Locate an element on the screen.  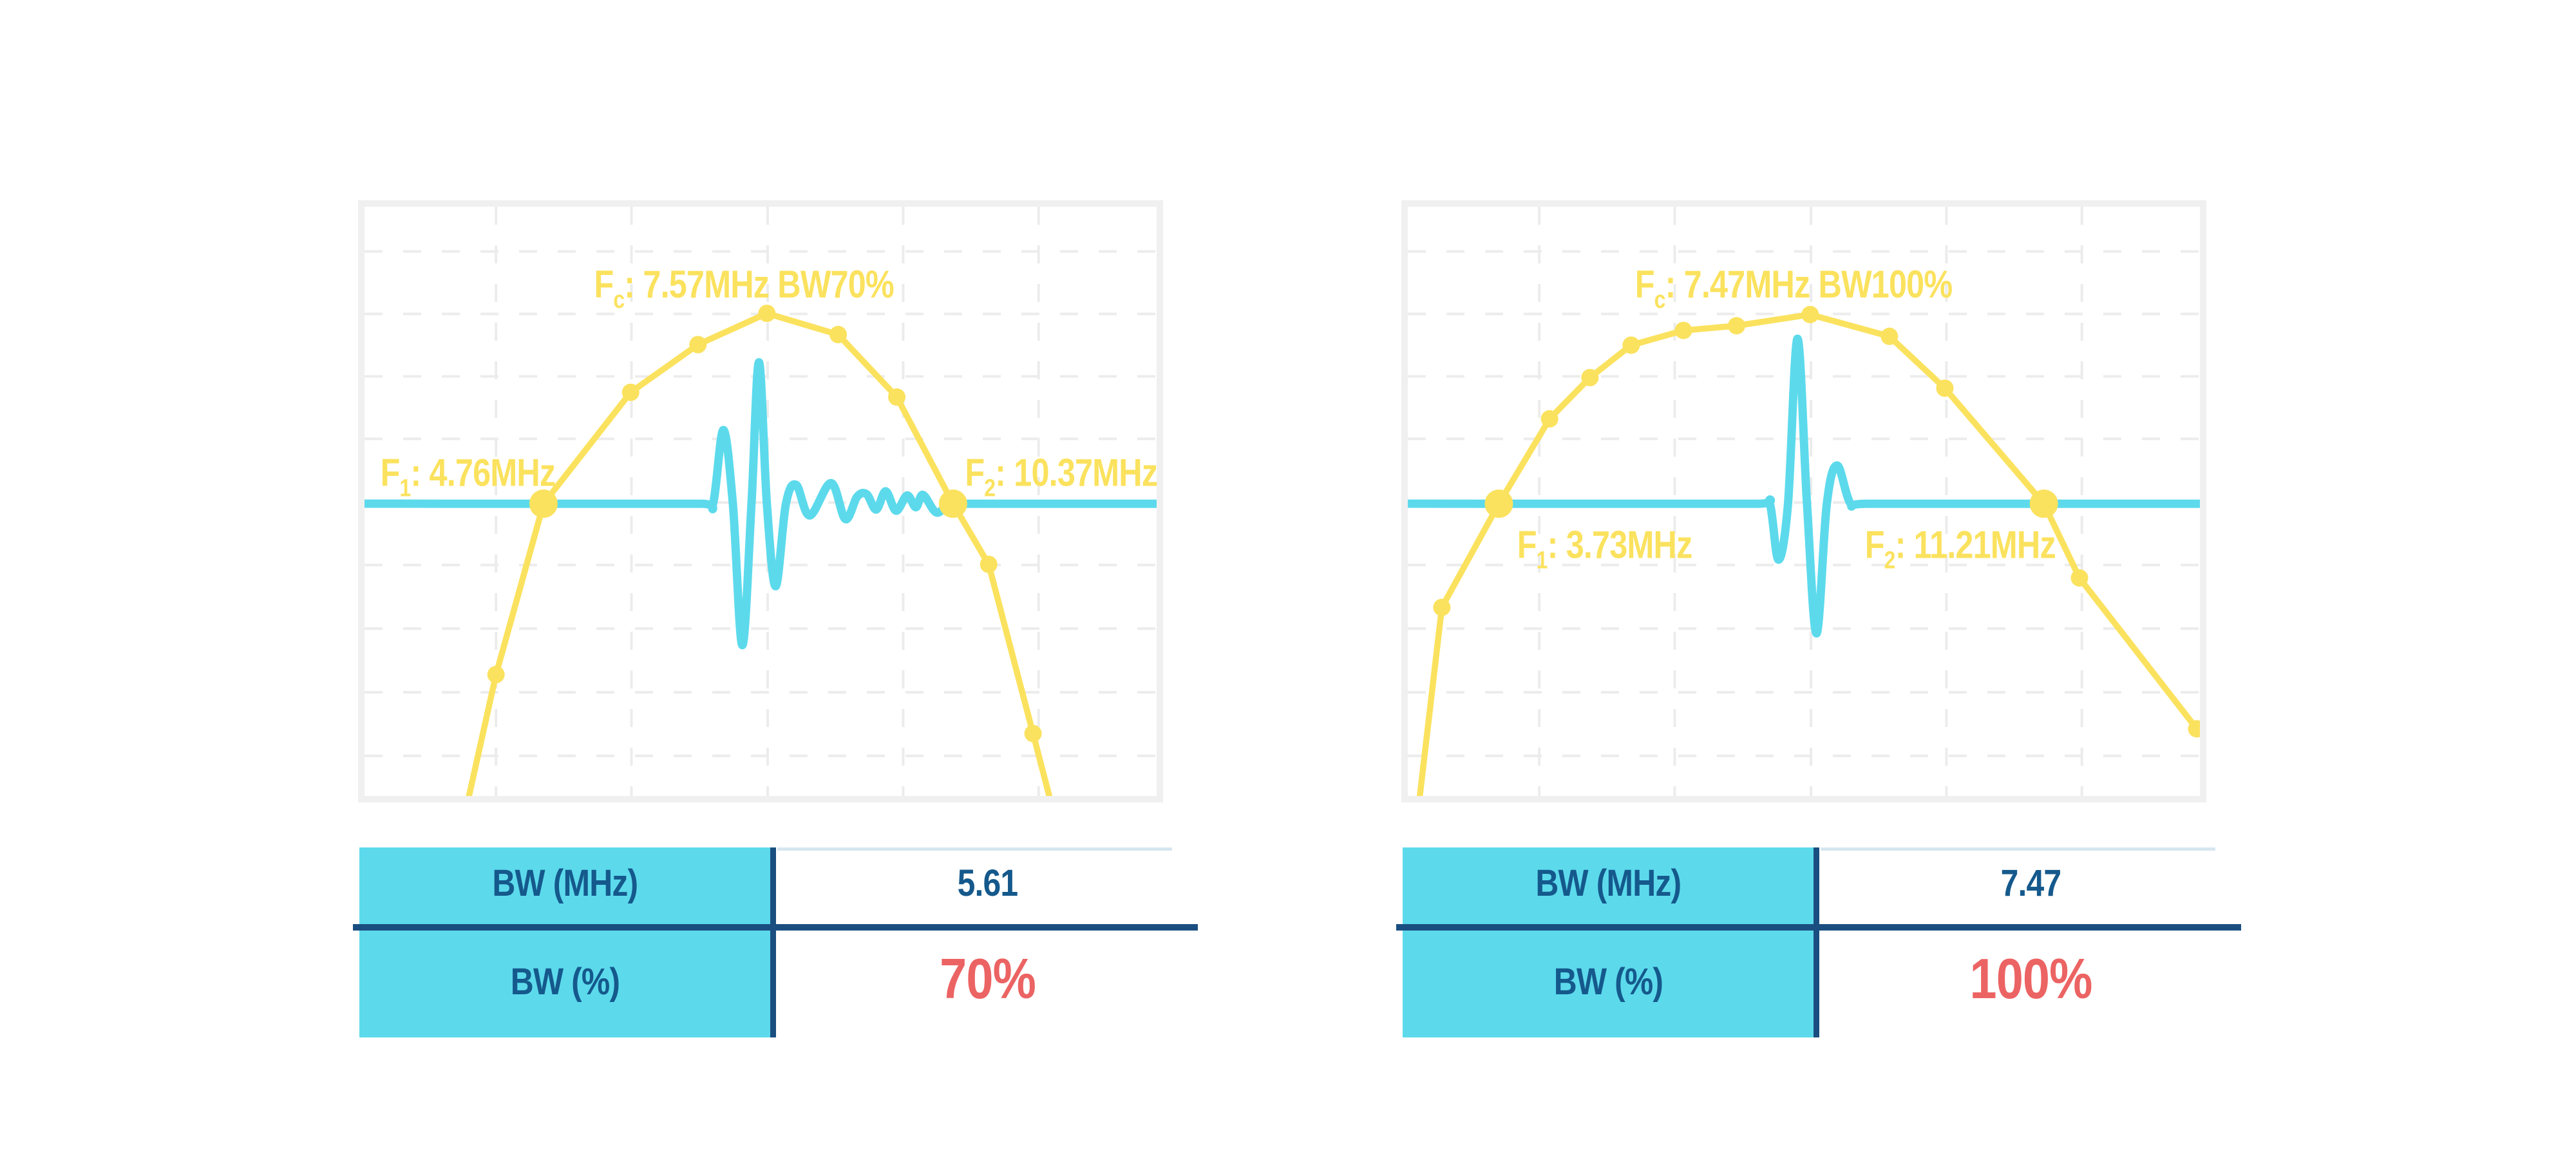
bw-table-70: BW (MHz) BW (%) 5.61 70% is located at coordinates (779, 942).